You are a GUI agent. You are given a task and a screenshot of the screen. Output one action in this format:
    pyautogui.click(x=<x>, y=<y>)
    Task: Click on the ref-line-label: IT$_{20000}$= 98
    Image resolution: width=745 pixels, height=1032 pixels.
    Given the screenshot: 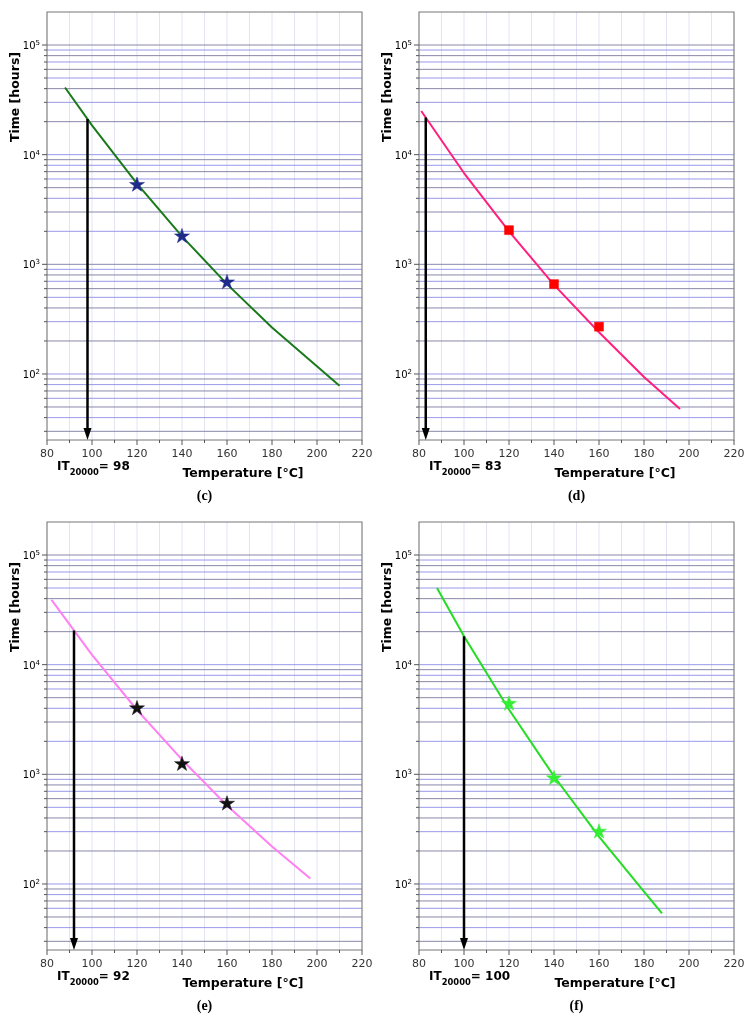 What is the action you would take?
    pyautogui.click(x=93, y=468)
    